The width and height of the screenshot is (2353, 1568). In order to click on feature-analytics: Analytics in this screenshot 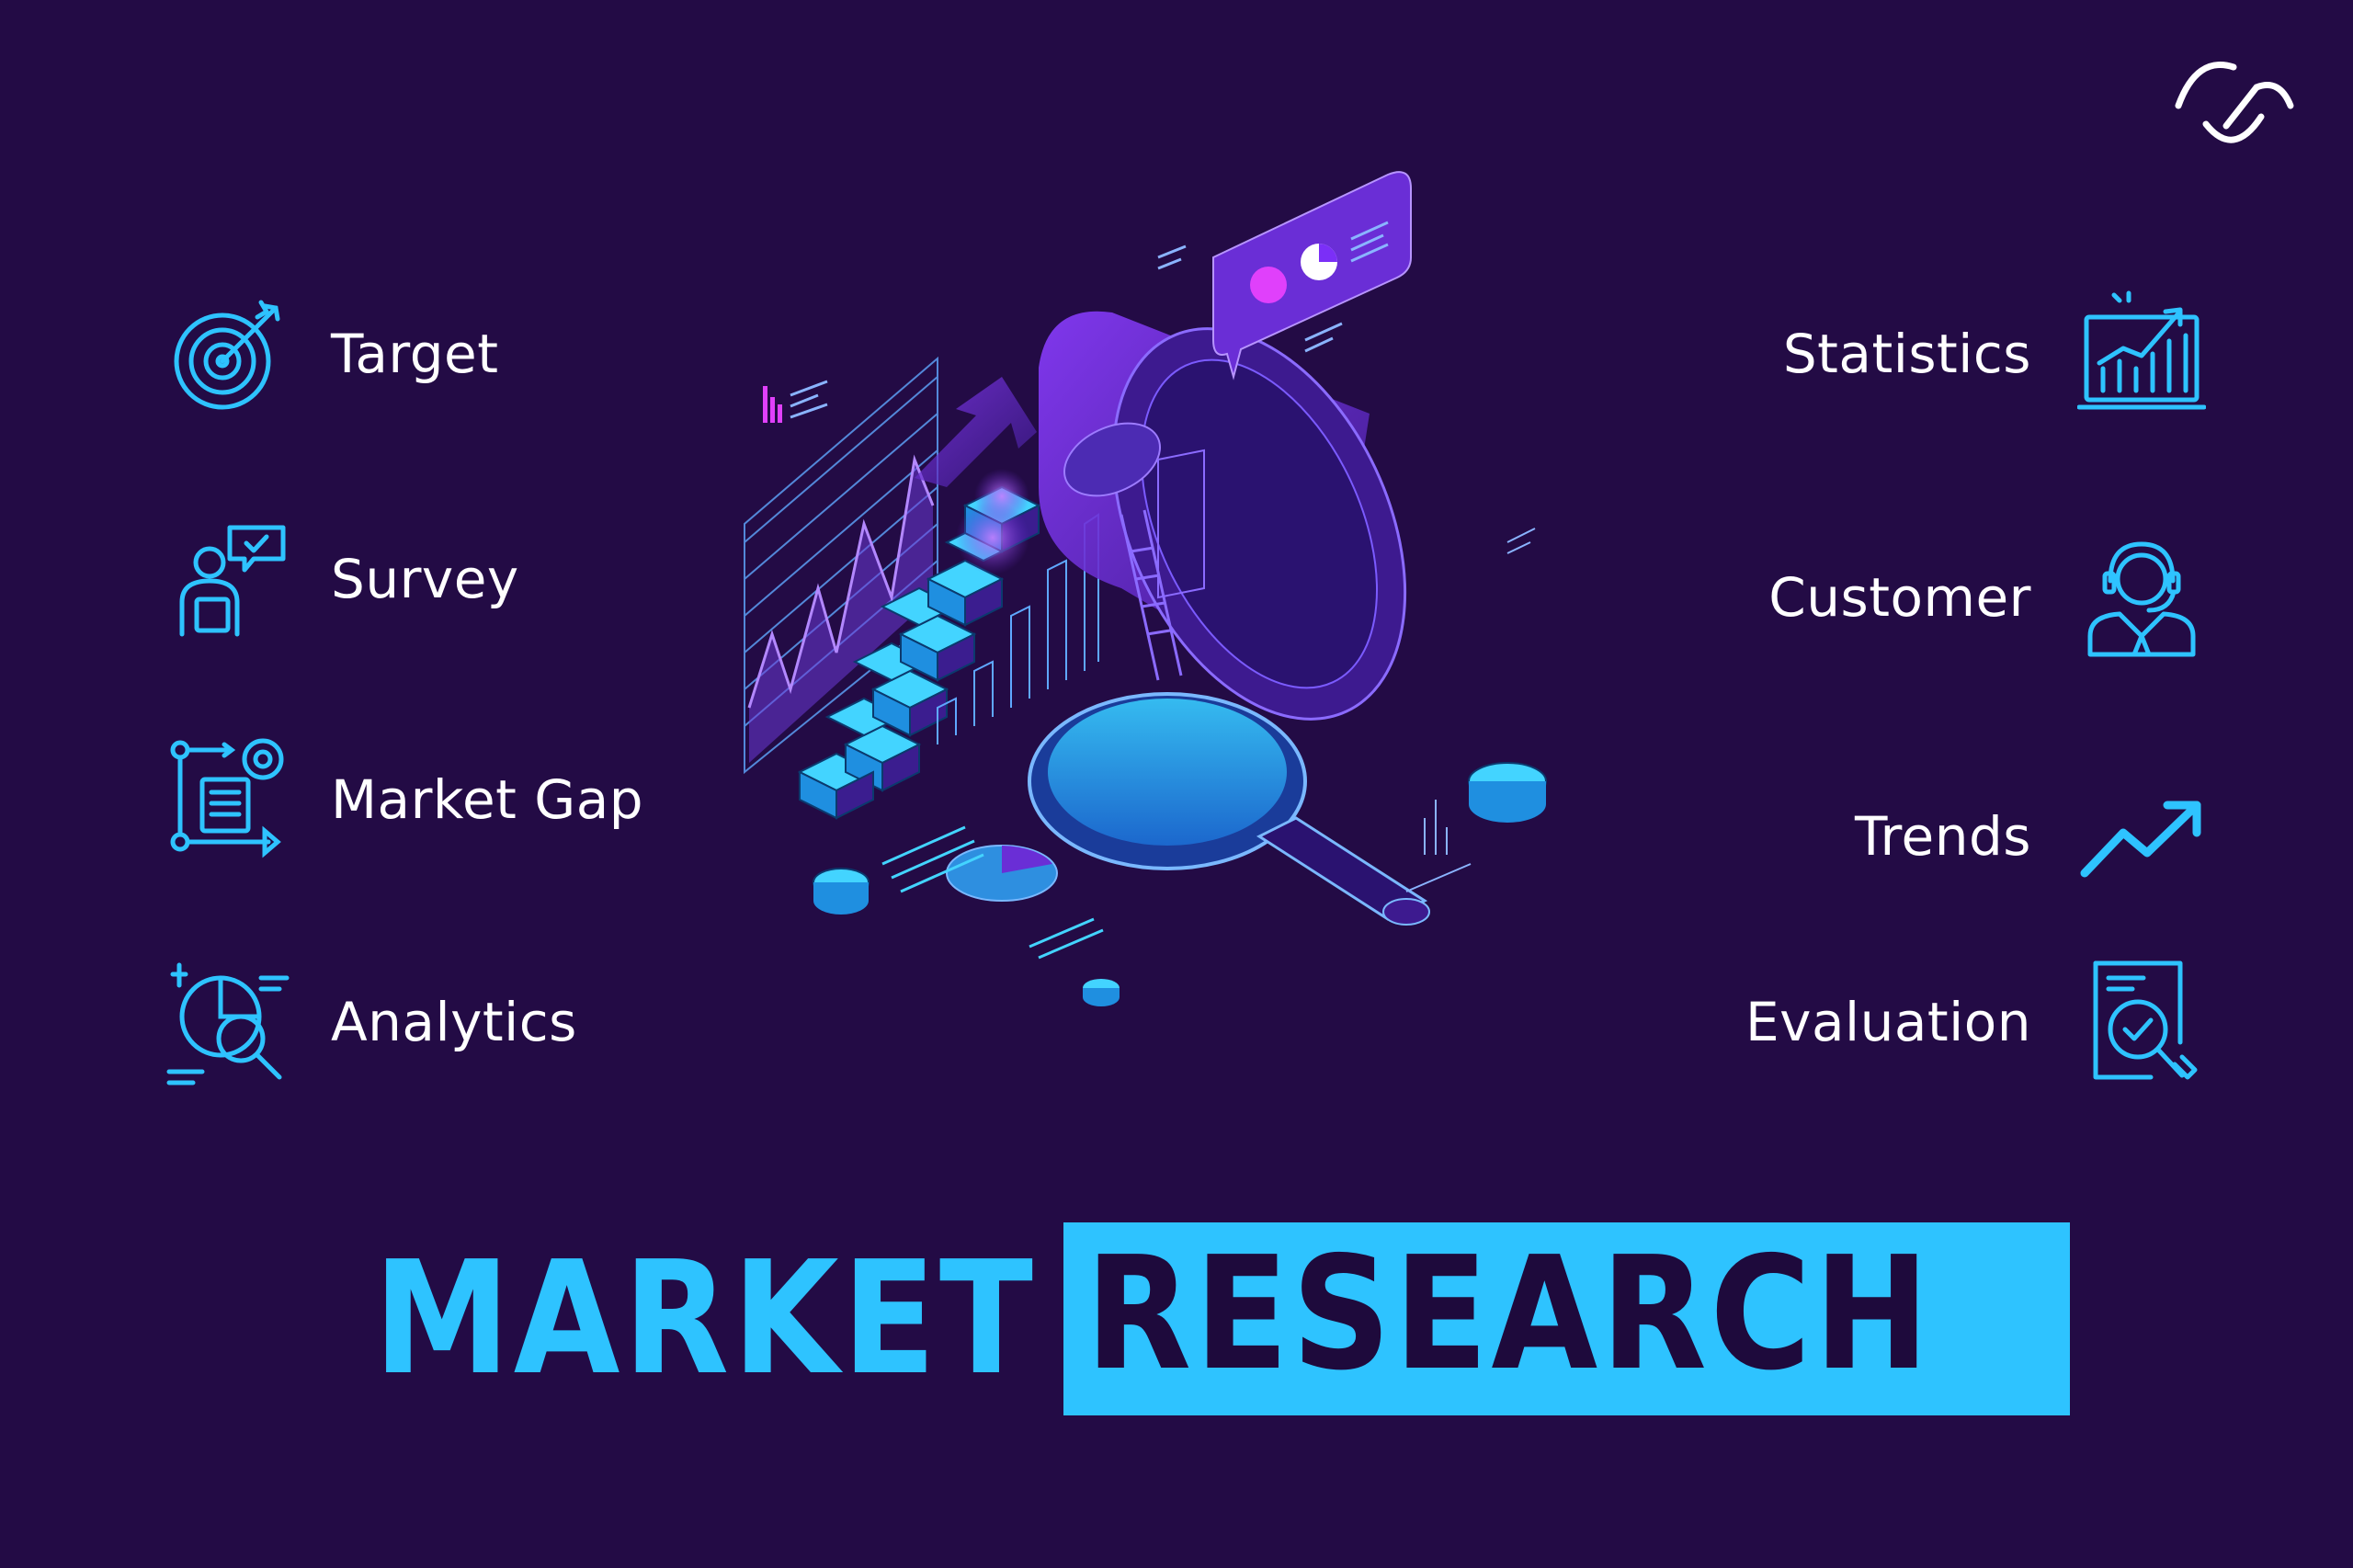, I will do `click(371, 1022)`.